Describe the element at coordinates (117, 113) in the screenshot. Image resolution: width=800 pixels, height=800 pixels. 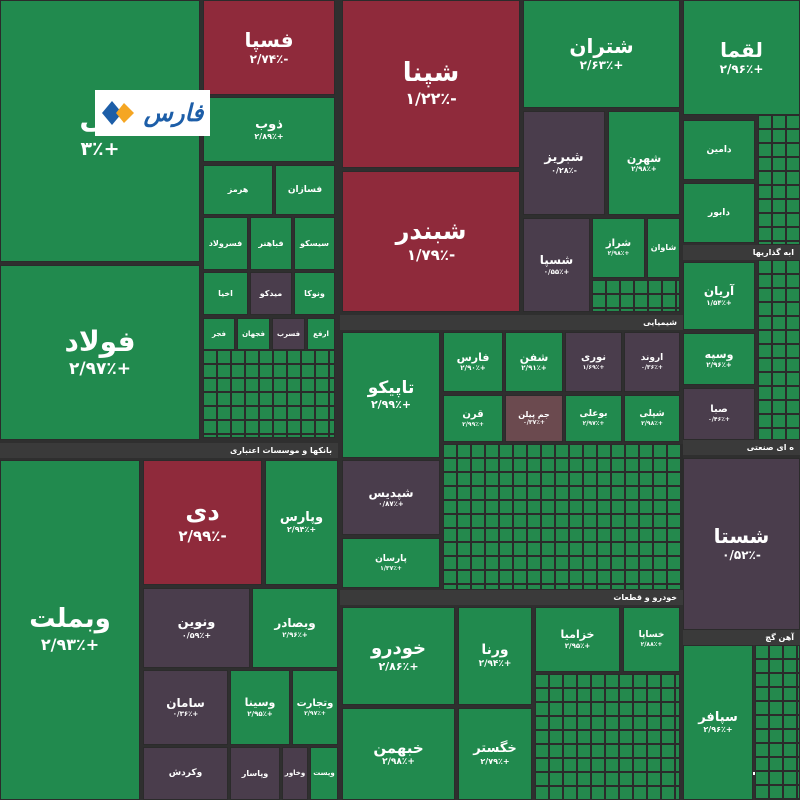
I see `logo-icon` at that location.